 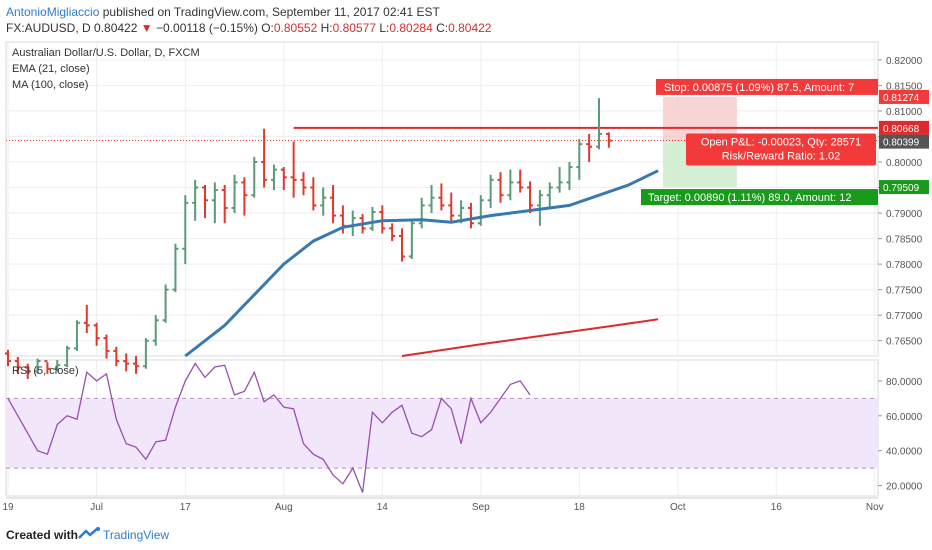 What do you see at coordinates (904, 265) in the screenshot?
I see `price-tick-label: 0.78000` at bounding box center [904, 265].